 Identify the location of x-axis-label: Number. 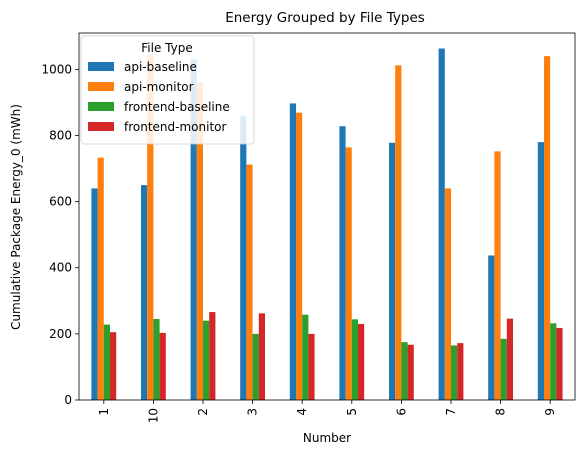
(327, 438).